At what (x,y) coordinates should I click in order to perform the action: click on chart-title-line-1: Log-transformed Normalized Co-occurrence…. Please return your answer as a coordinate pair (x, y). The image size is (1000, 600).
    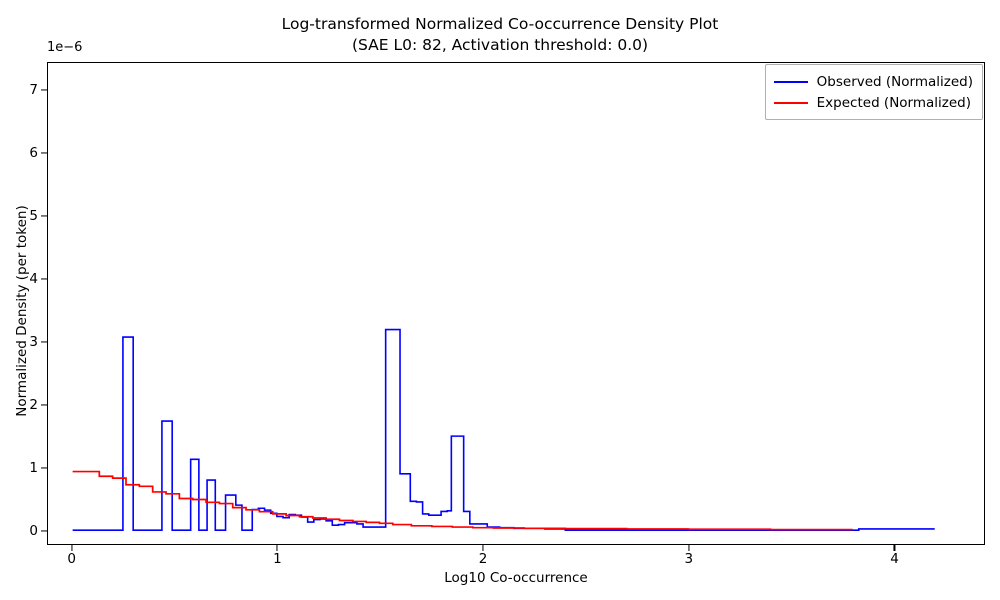
    Looking at the image, I should click on (500, 24).